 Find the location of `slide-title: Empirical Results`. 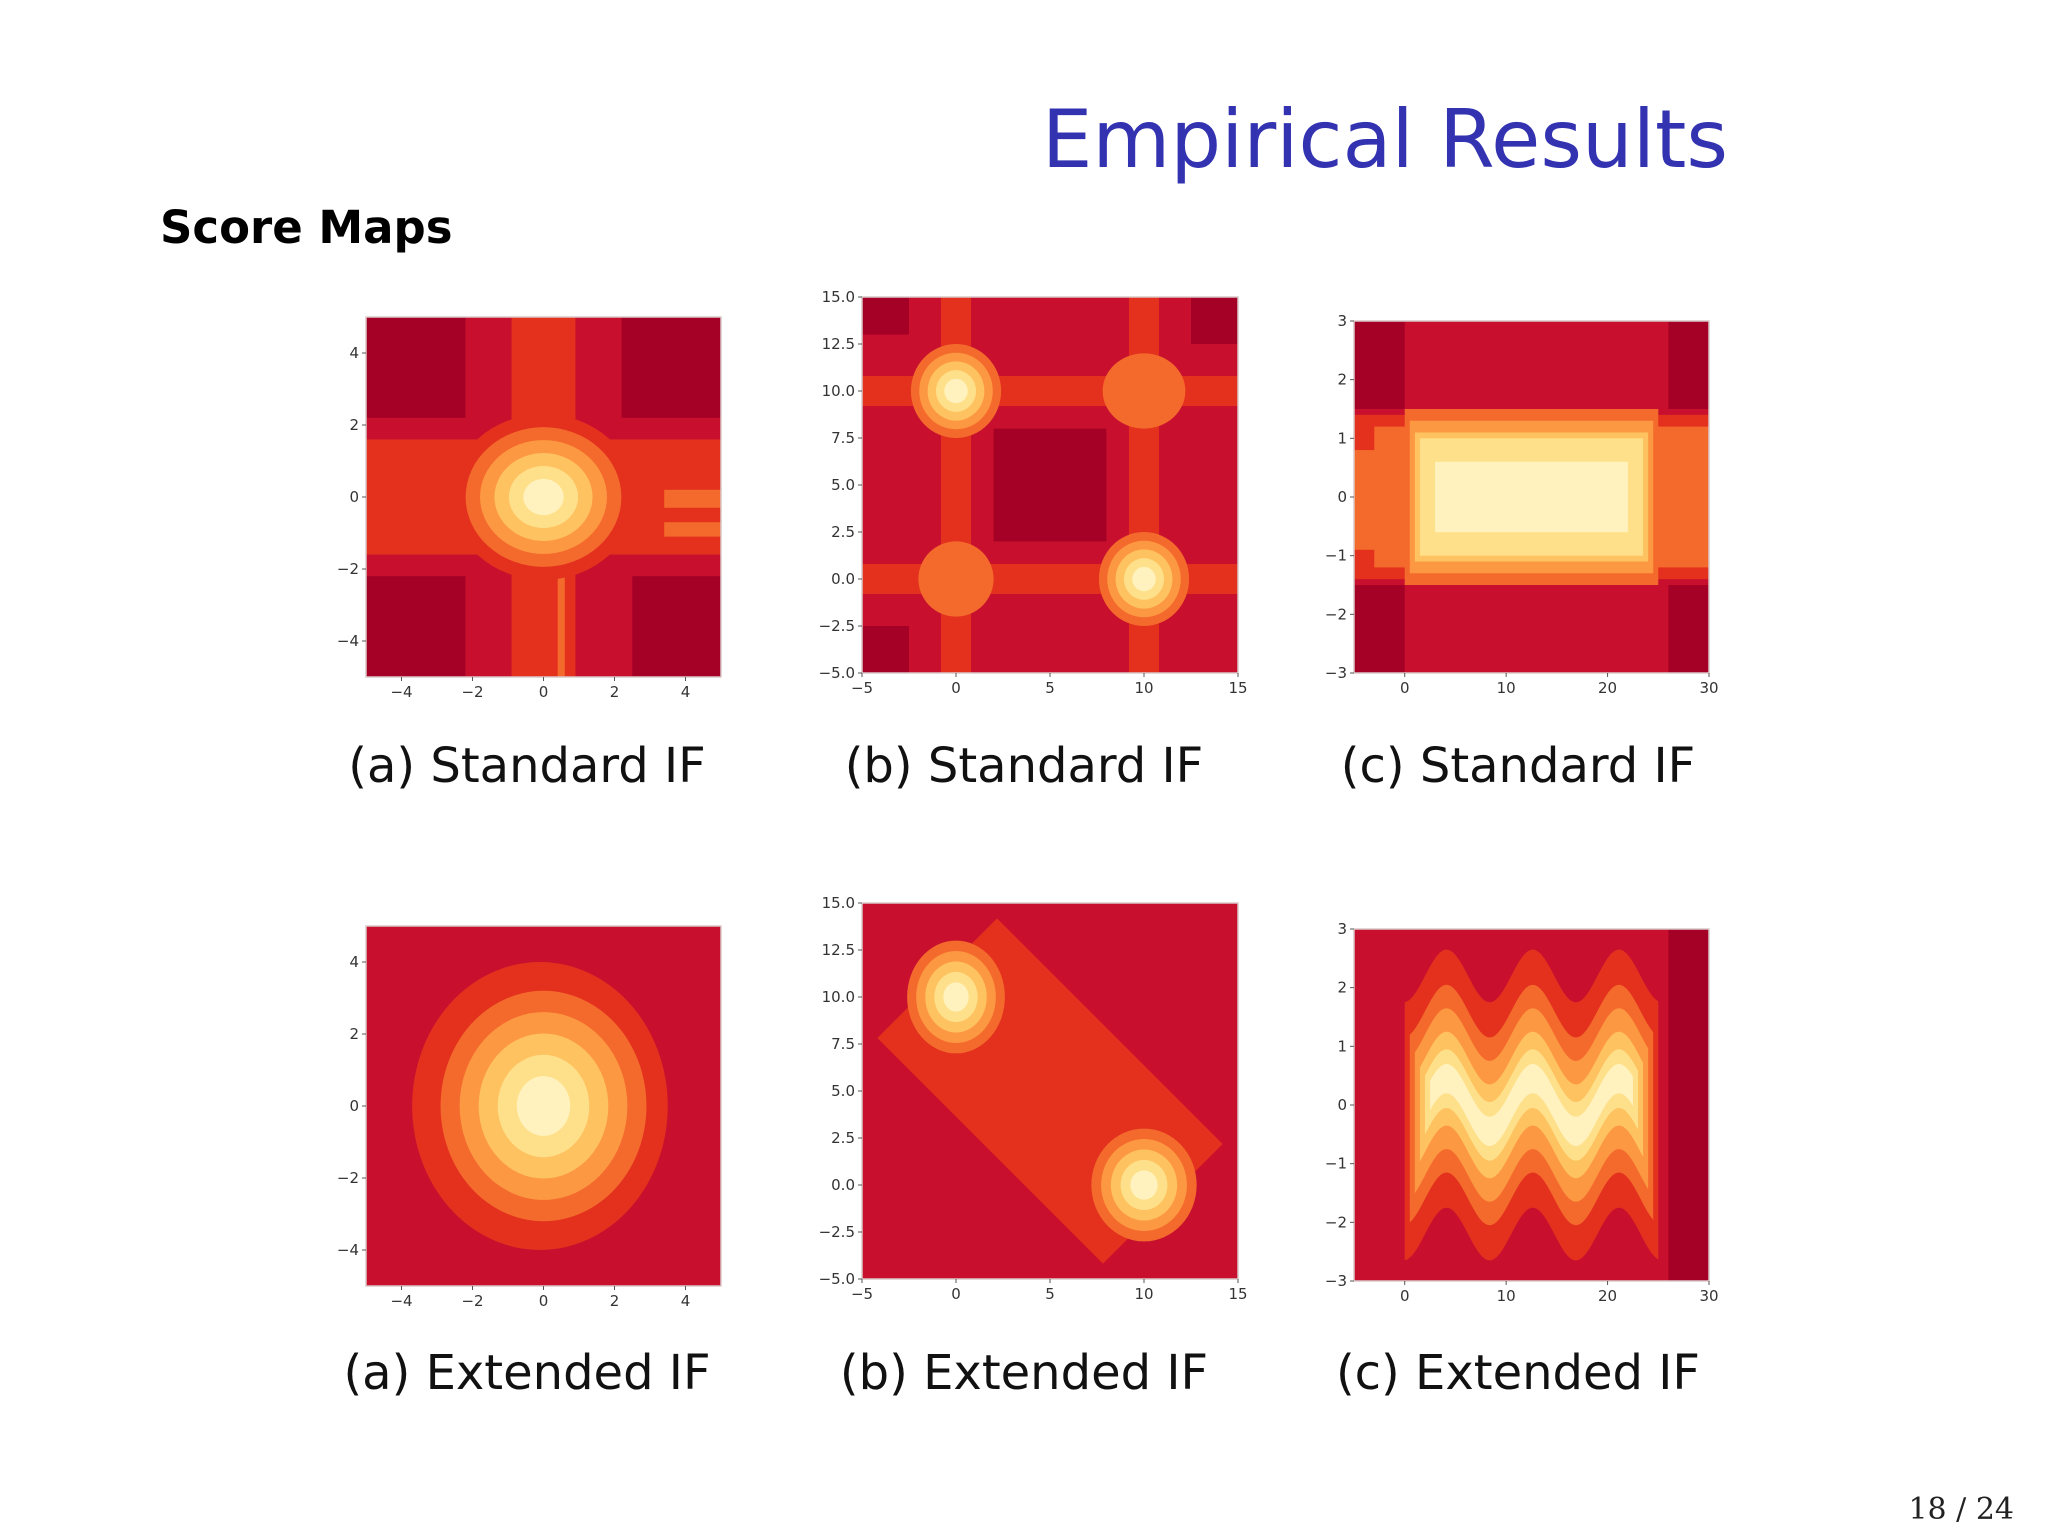

slide-title: Empirical Results is located at coordinates (1384, 139).